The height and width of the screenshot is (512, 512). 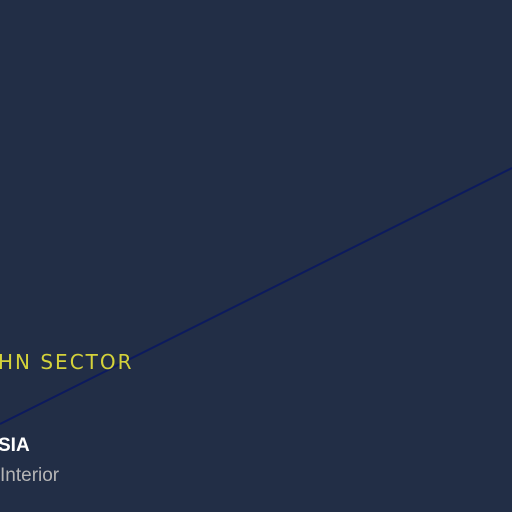 I want to click on place-subtitle: Interior, so click(x=30, y=475).